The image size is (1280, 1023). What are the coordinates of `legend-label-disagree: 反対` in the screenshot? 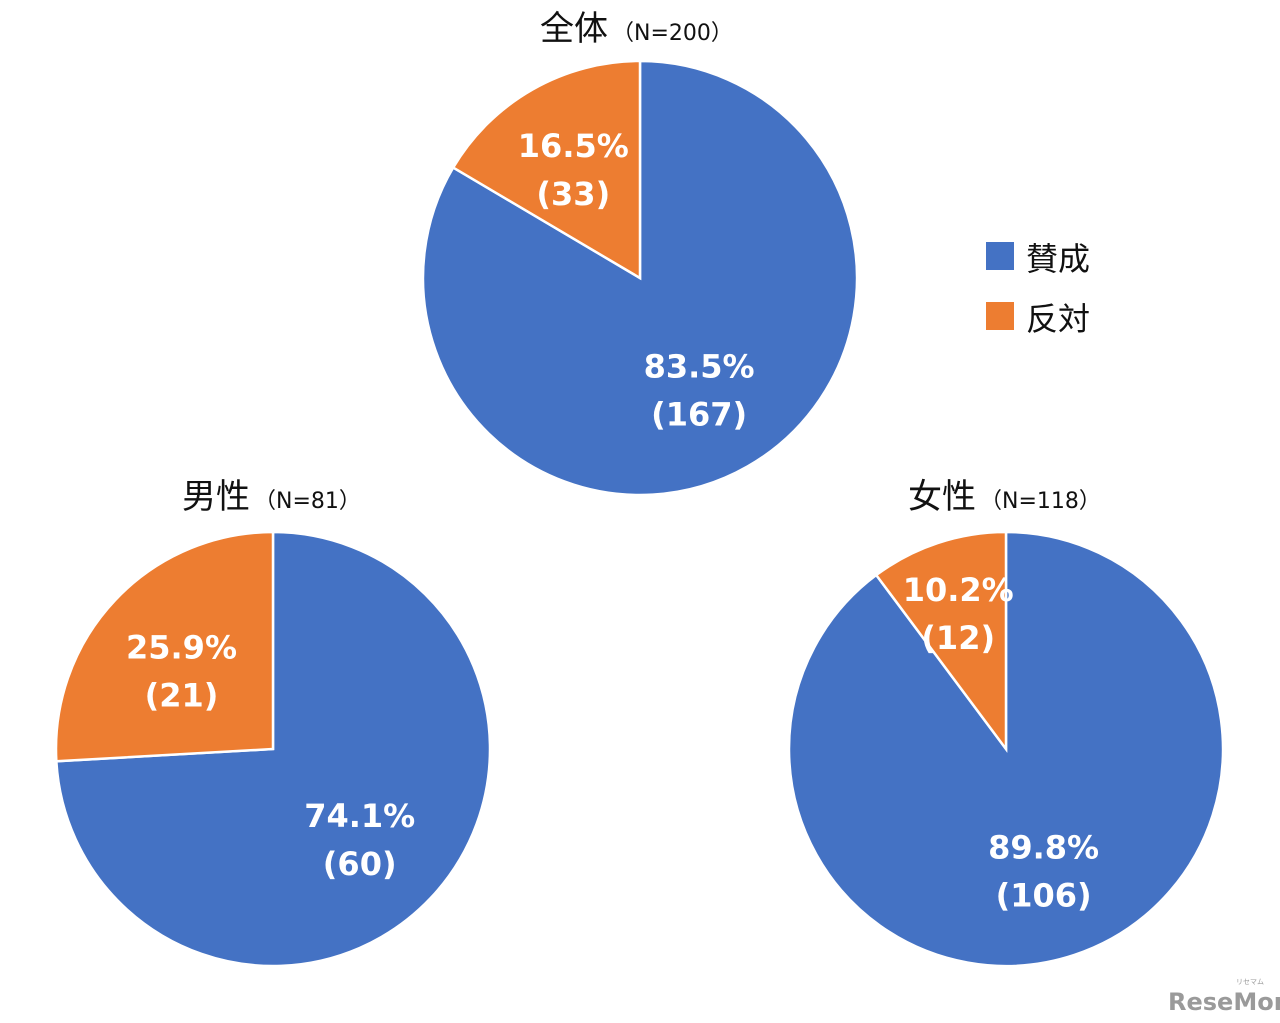 It's located at (1058, 319).